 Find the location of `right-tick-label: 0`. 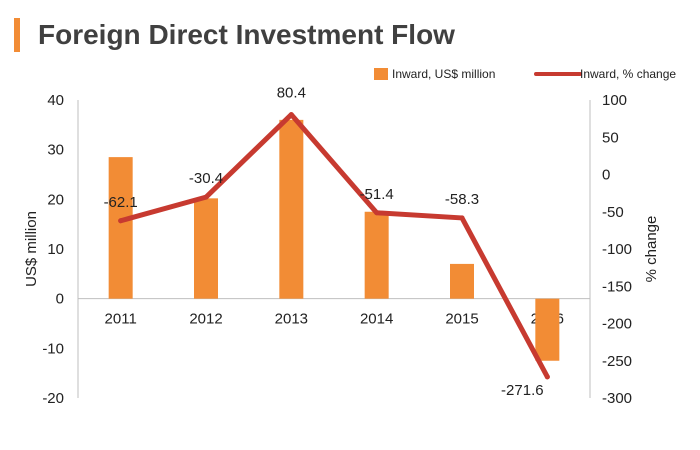

right-tick-label: 0 is located at coordinates (606, 175).